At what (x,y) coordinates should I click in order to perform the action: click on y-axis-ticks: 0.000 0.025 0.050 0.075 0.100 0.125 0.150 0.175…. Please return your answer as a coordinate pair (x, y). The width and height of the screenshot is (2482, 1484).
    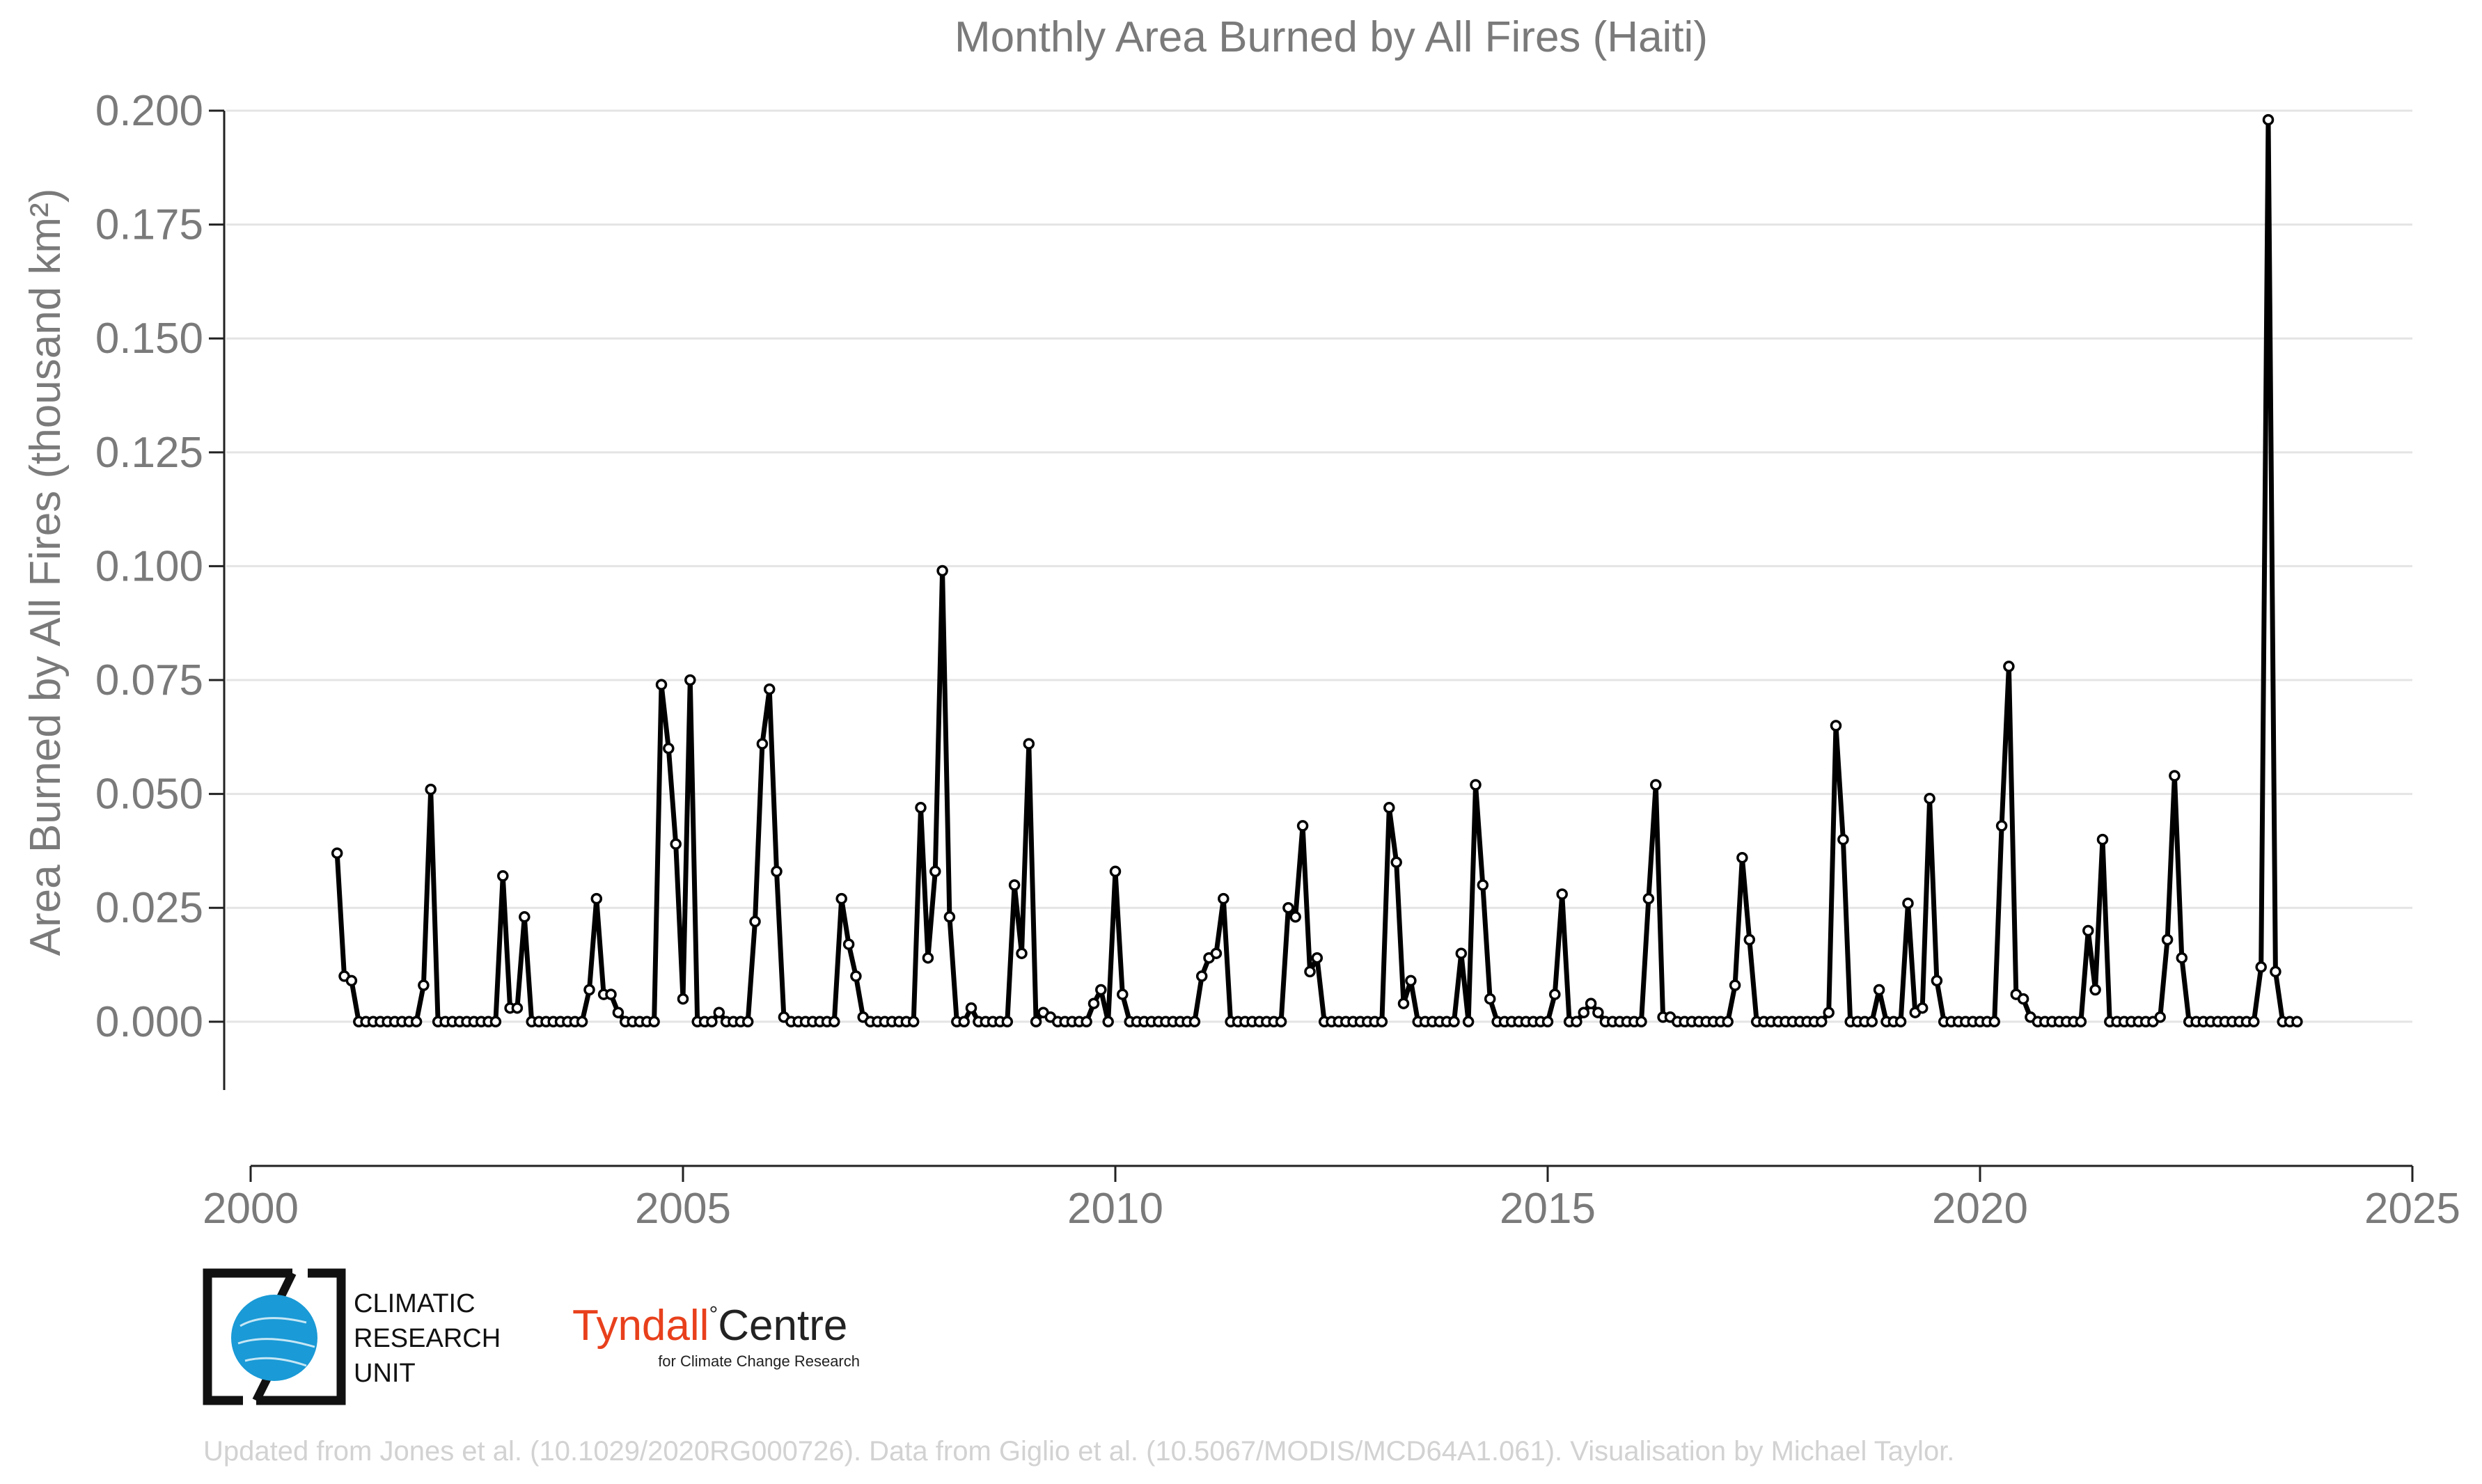
    Looking at the image, I should click on (159, 566).